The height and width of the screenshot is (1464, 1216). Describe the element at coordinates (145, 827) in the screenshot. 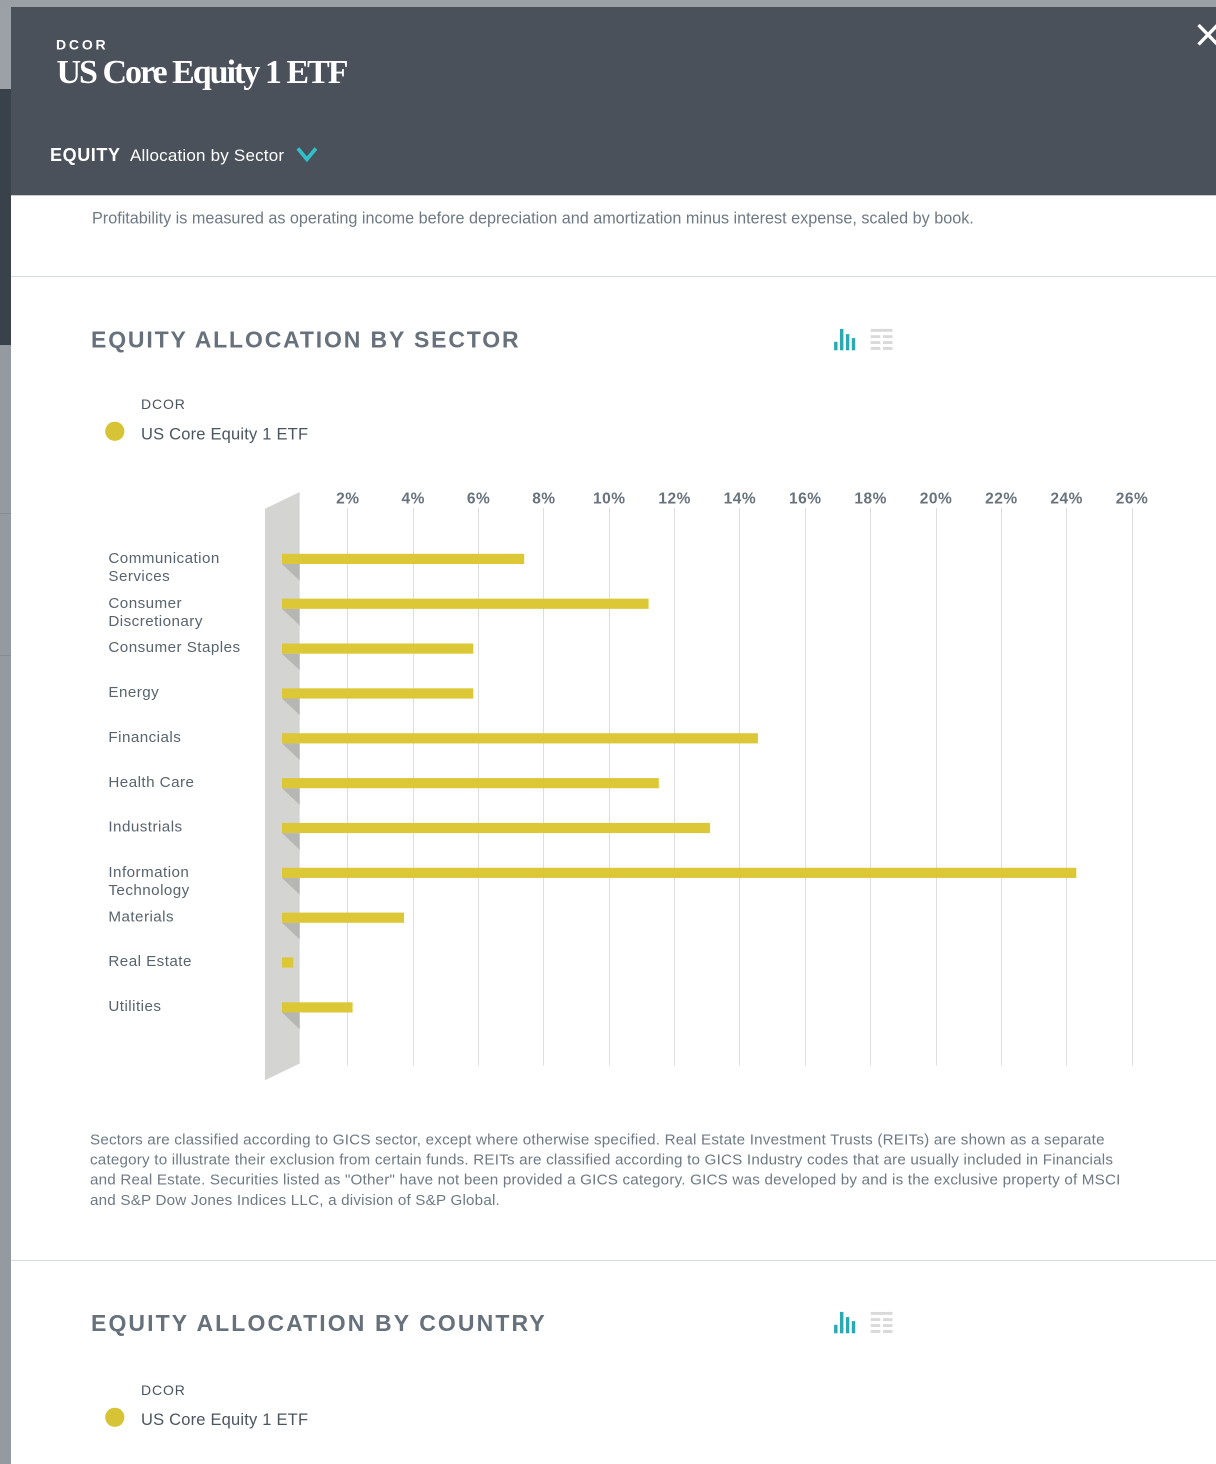

I see `svg-text: Industrials` at that location.